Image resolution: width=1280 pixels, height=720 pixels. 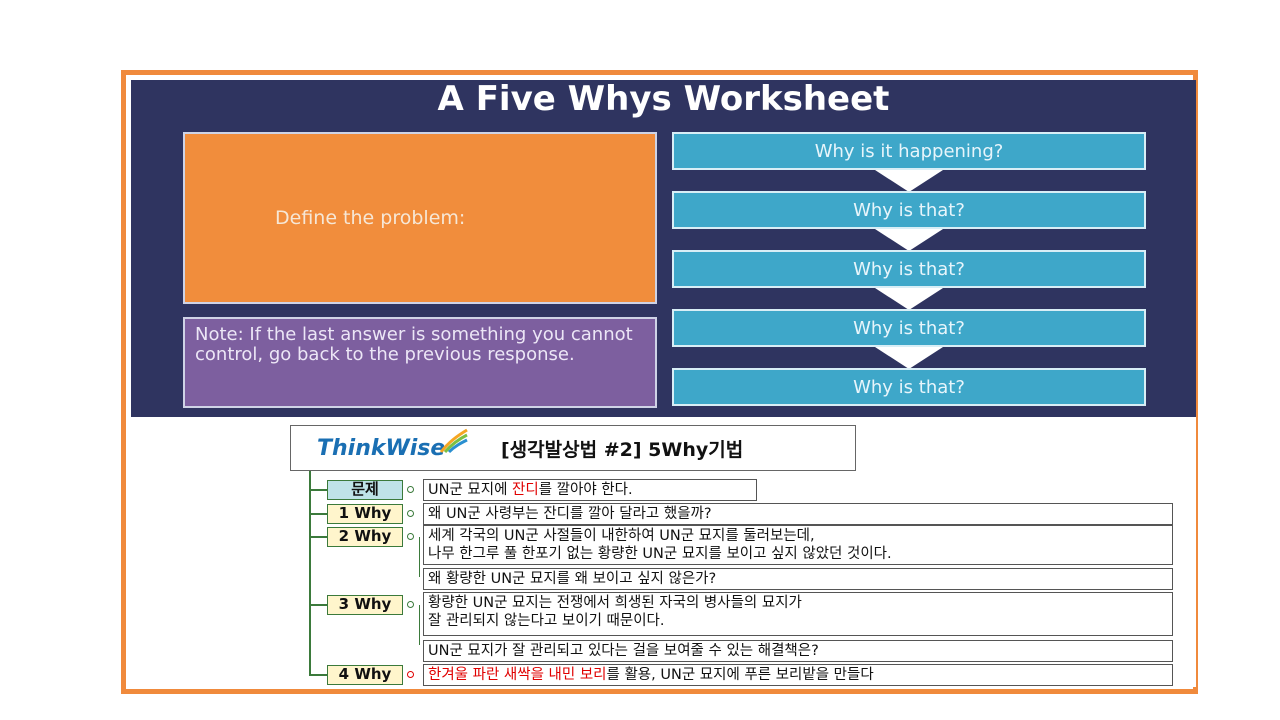 I want to click on tag-why-2: 2 Why, so click(x=365, y=537).